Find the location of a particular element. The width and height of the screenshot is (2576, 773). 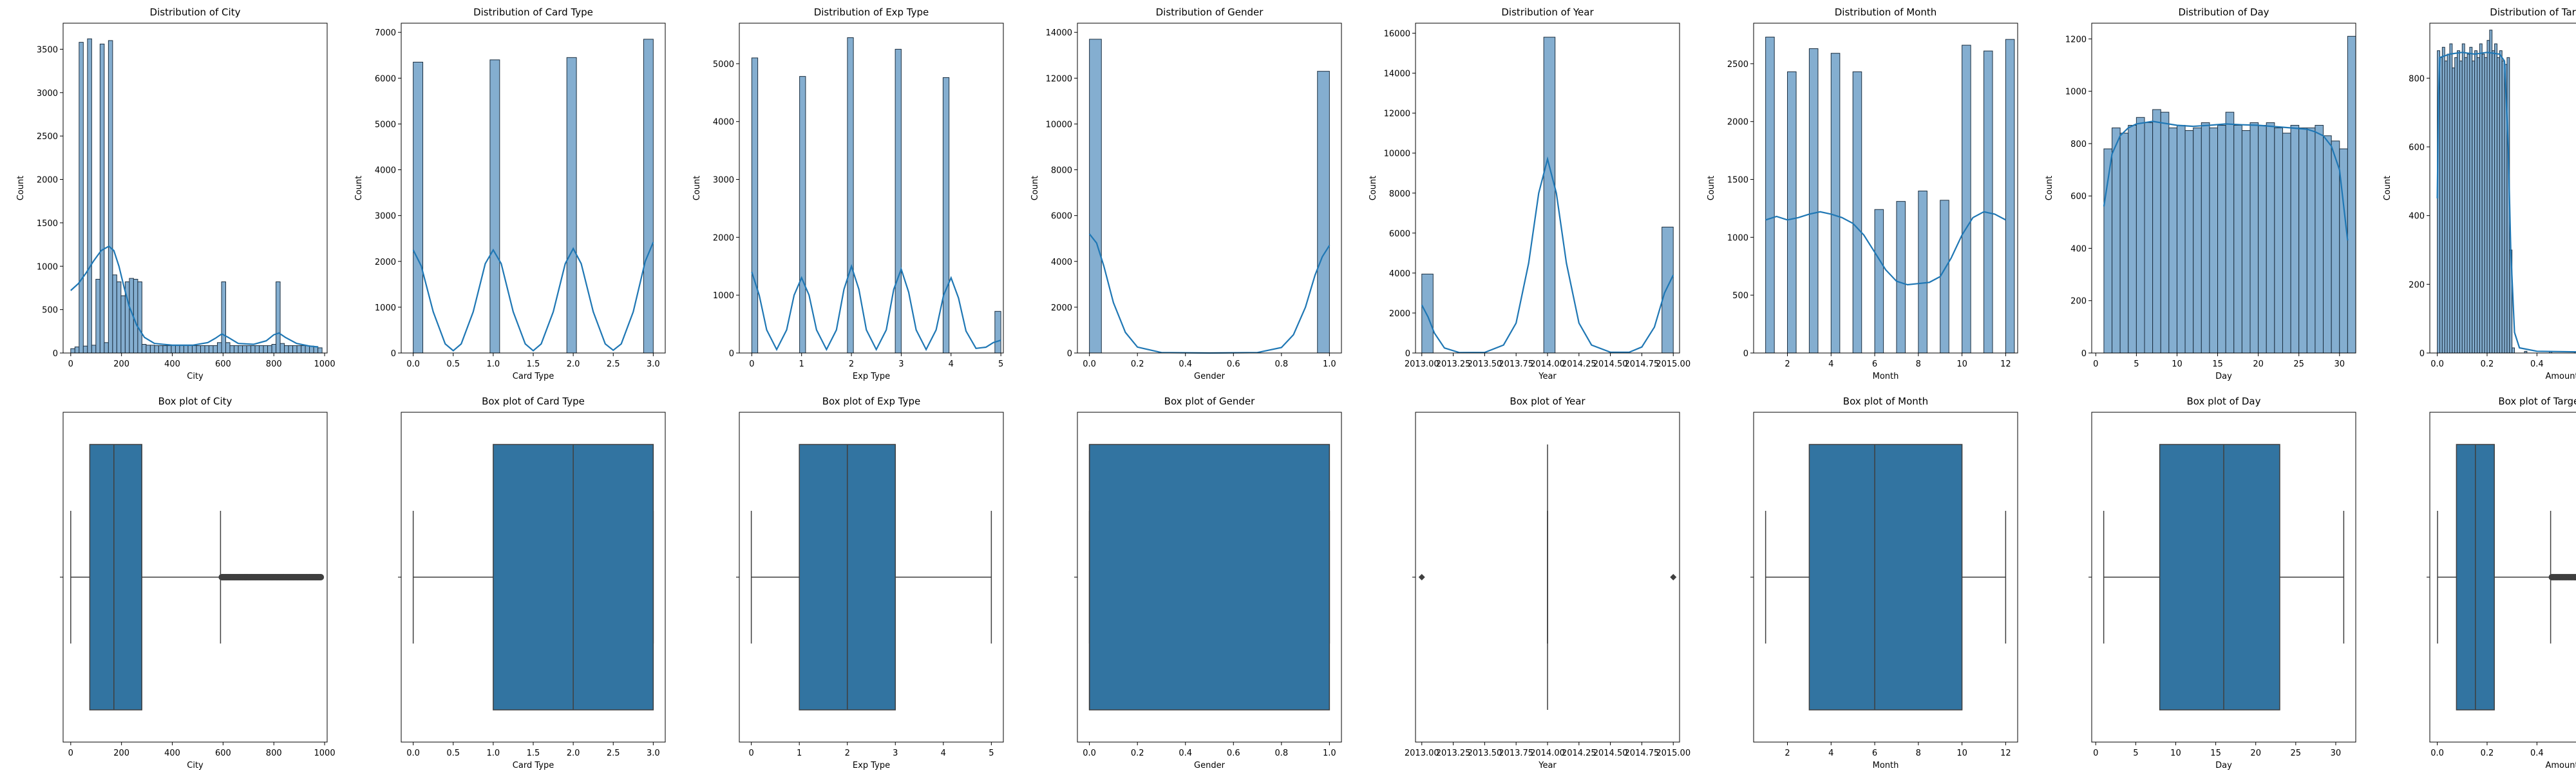

y-tick-label: 800 is located at coordinates (2078, 144).